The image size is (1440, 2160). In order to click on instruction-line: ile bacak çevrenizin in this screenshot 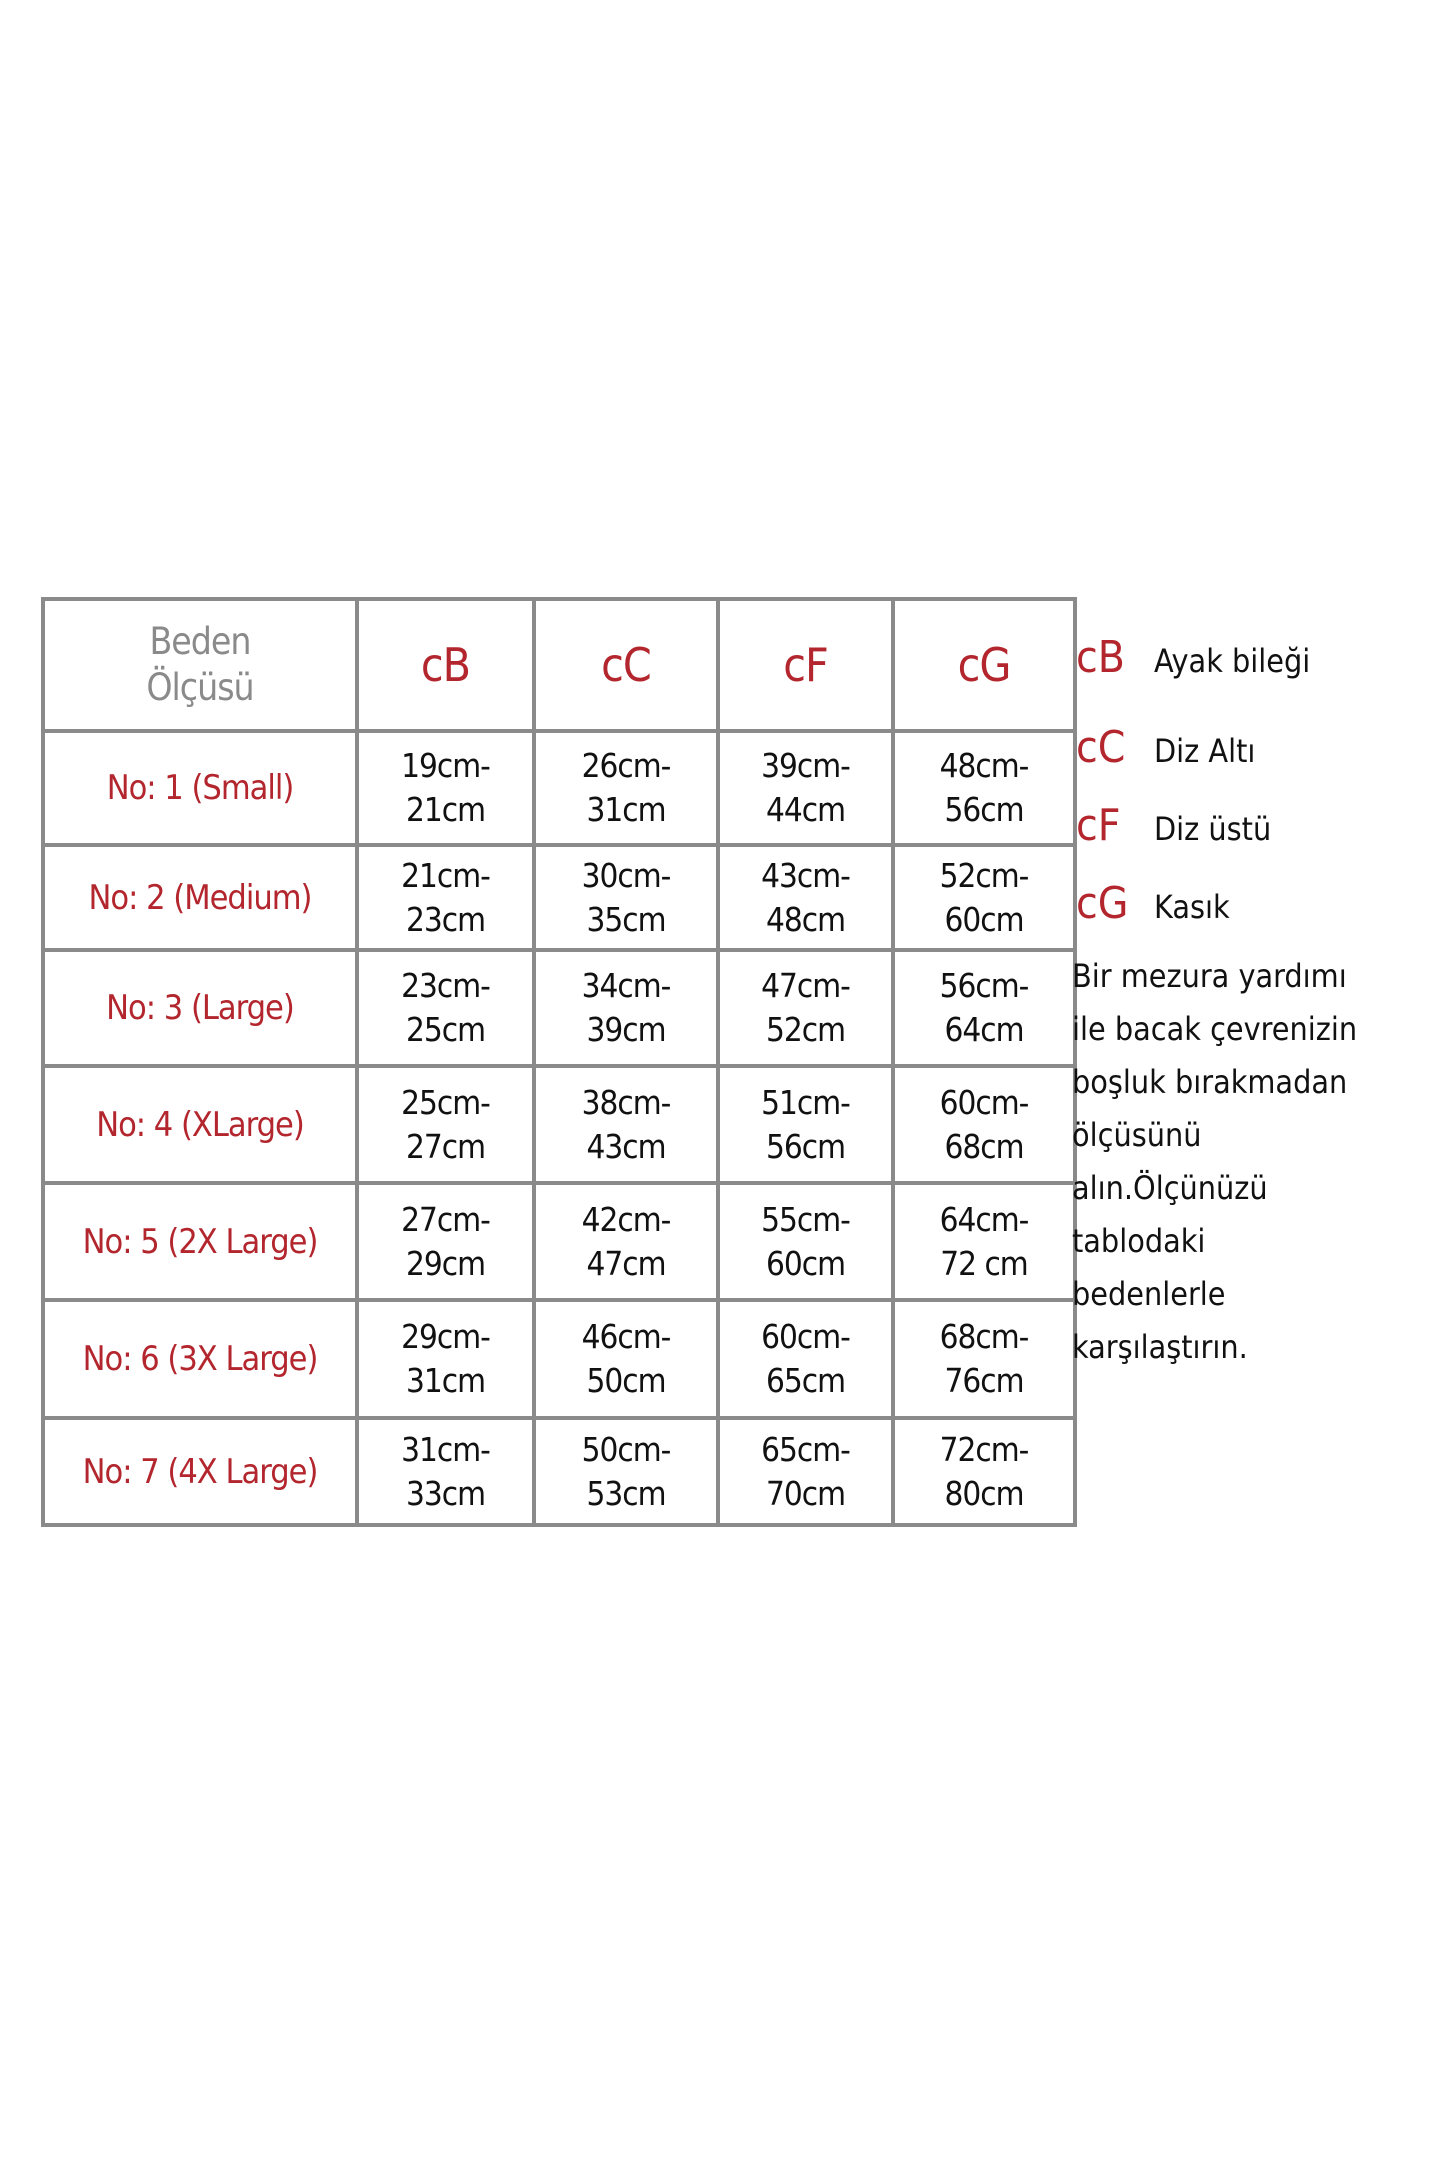, I will do `click(1215, 1029)`.